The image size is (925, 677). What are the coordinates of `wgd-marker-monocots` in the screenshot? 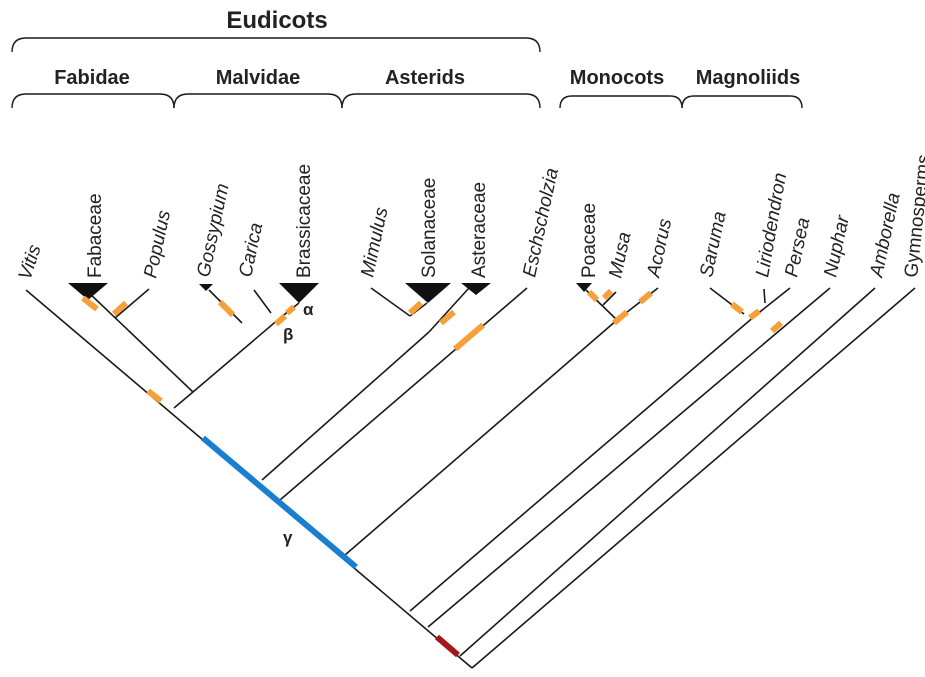 It's located at (620, 317).